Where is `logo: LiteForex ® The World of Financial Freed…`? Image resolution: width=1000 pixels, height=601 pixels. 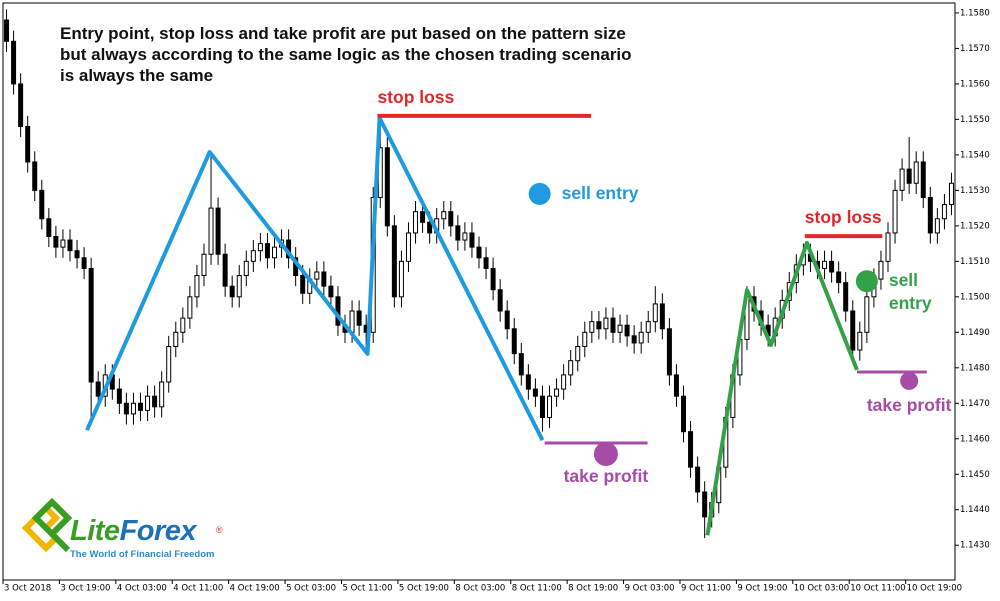 logo: LiteForex ® The World of Financial Freed… is located at coordinates (126, 530).